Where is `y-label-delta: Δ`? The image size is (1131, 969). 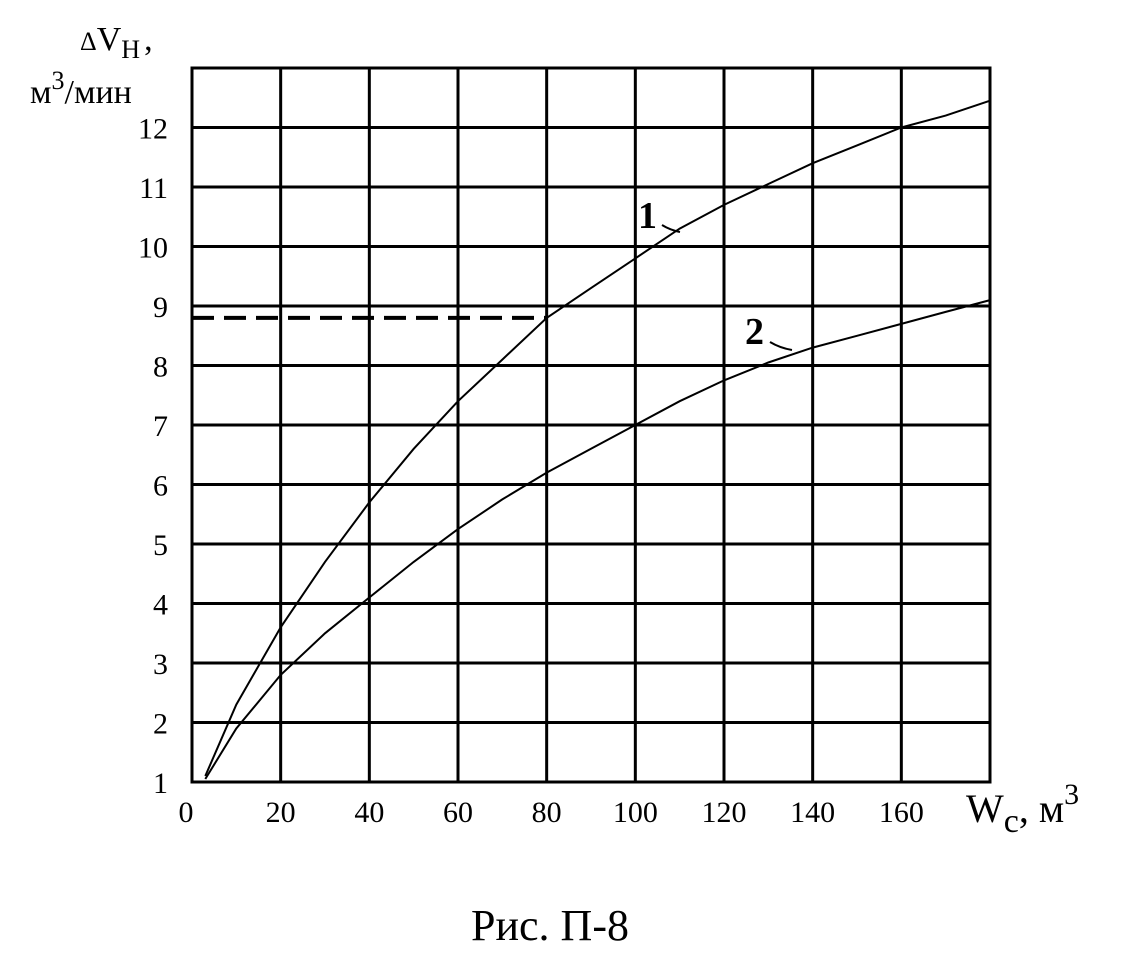
y-label-delta: Δ is located at coordinates (88, 41).